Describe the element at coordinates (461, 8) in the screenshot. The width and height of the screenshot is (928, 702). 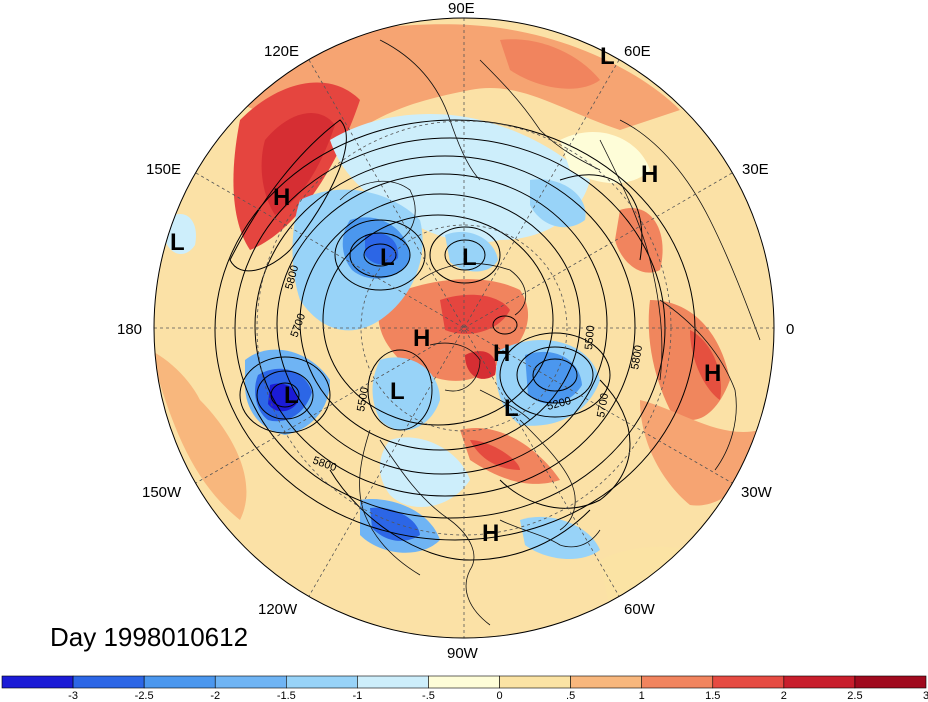
I see `lon-label-90e: 90E` at that location.